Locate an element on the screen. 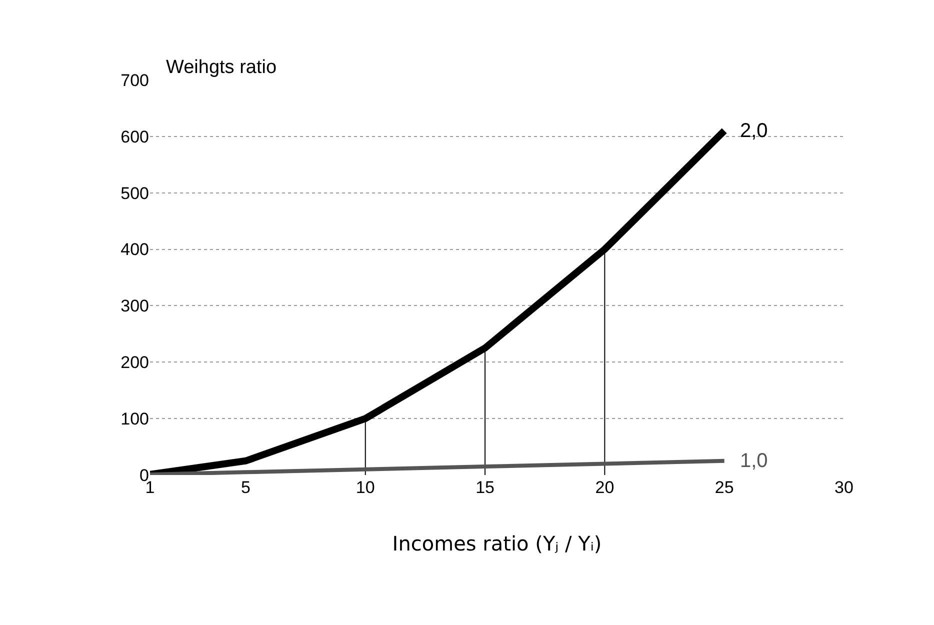  x-tick-label: 5 is located at coordinates (245, 487).